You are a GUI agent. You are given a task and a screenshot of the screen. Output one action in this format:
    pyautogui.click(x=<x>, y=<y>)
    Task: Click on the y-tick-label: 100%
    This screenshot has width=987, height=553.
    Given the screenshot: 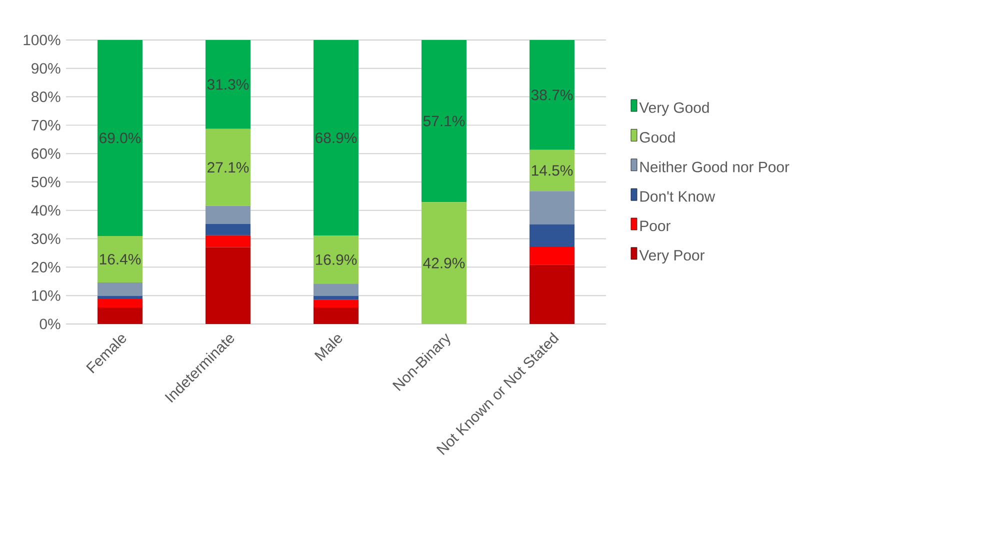 What is the action you would take?
    pyautogui.click(x=42, y=40)
    